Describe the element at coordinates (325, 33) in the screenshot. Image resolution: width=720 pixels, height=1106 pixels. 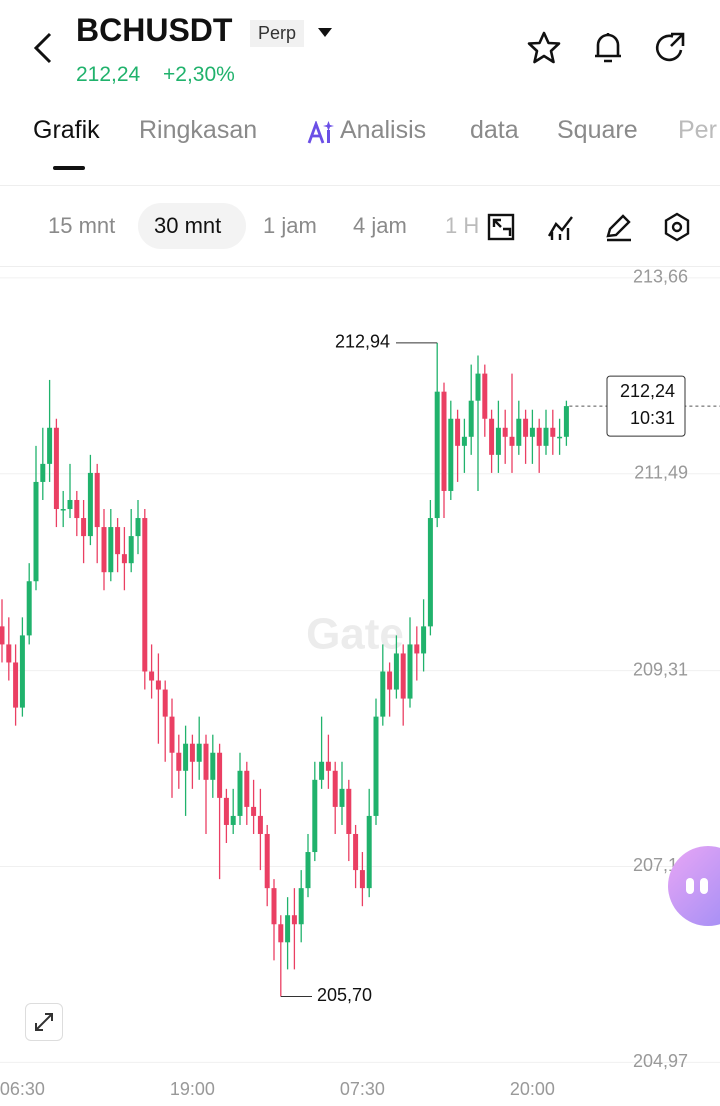
I see `dropdown-icon` at that location.